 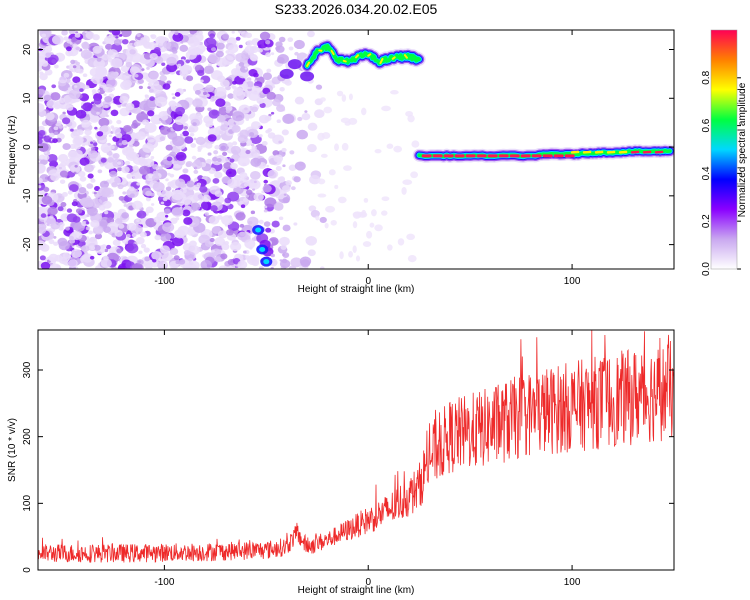 I want to click on colorbar-tick-label: 0.2, so click(x=706, y=221).